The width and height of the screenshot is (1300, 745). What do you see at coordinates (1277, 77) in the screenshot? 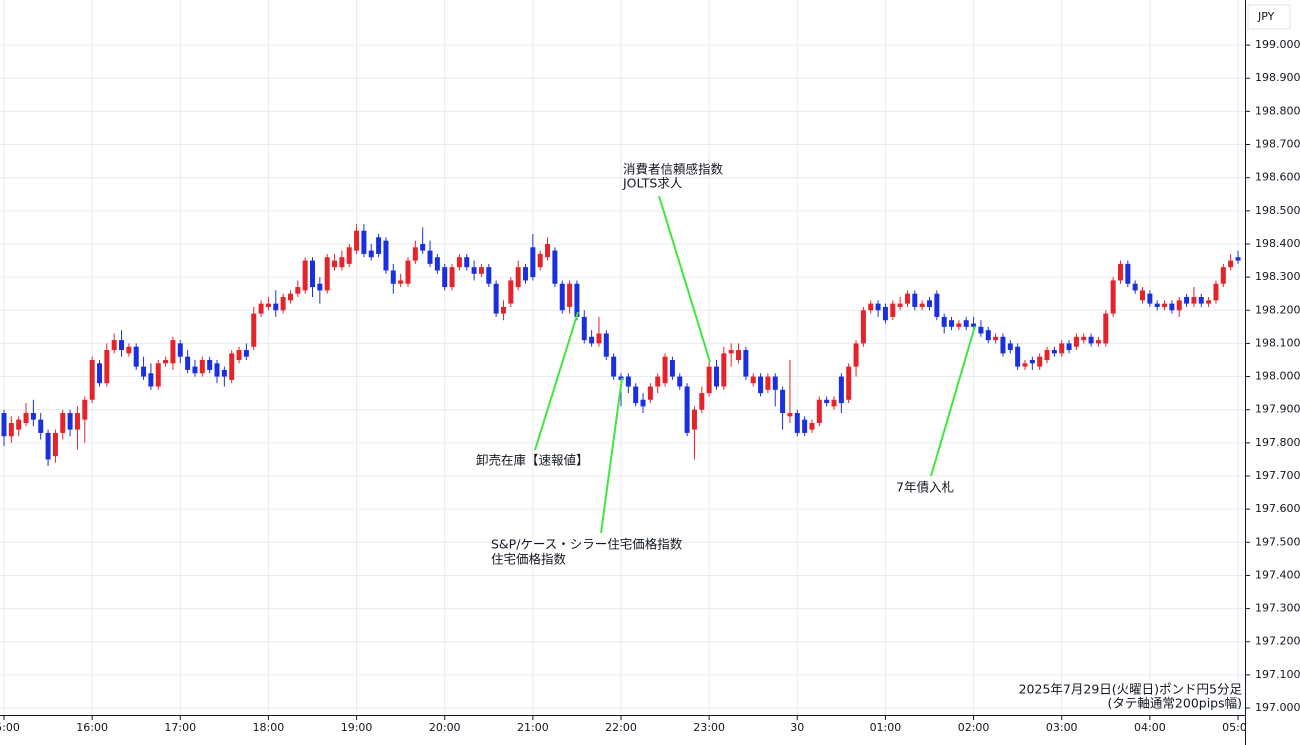
I see `y-tick-label: 198.900` at bounding box center [1277, 77].